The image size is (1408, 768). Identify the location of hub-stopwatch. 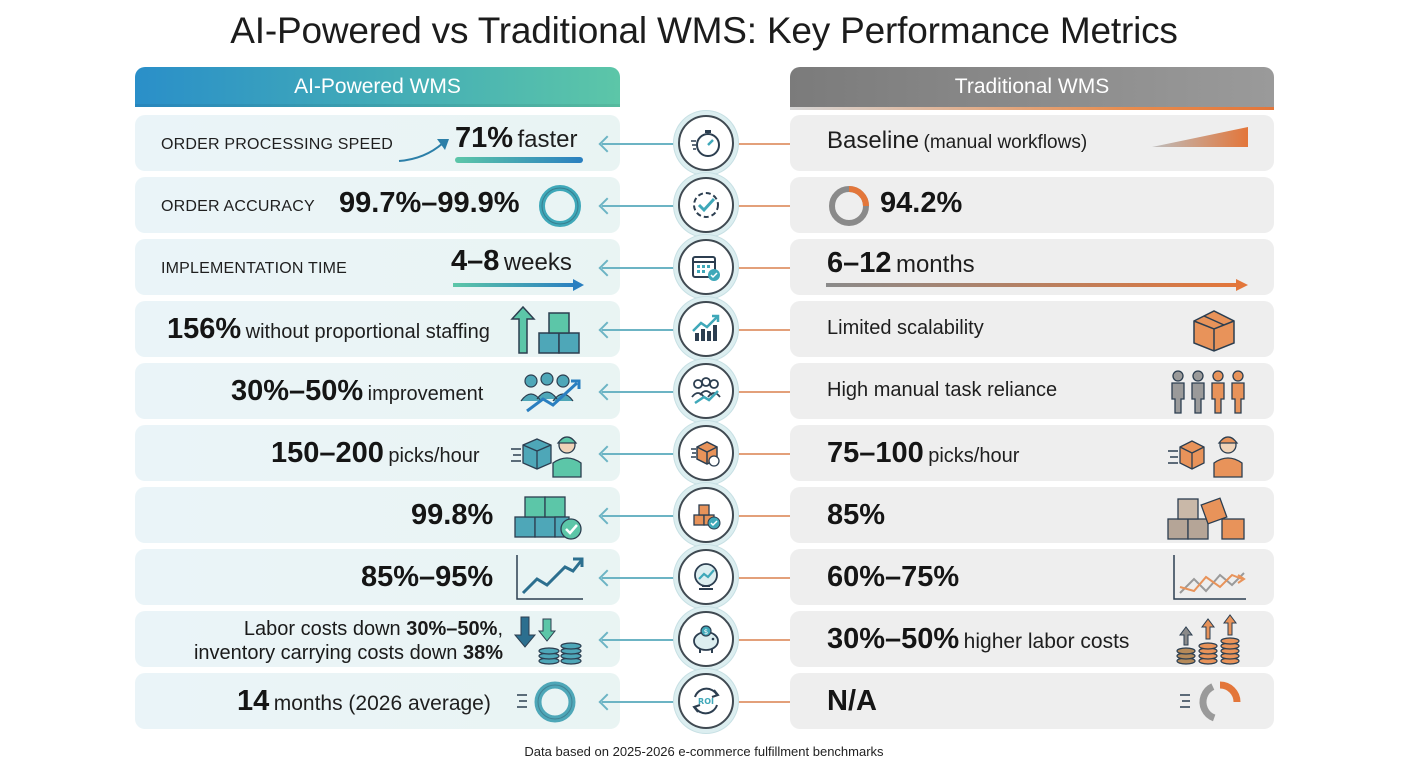
(706, 143).